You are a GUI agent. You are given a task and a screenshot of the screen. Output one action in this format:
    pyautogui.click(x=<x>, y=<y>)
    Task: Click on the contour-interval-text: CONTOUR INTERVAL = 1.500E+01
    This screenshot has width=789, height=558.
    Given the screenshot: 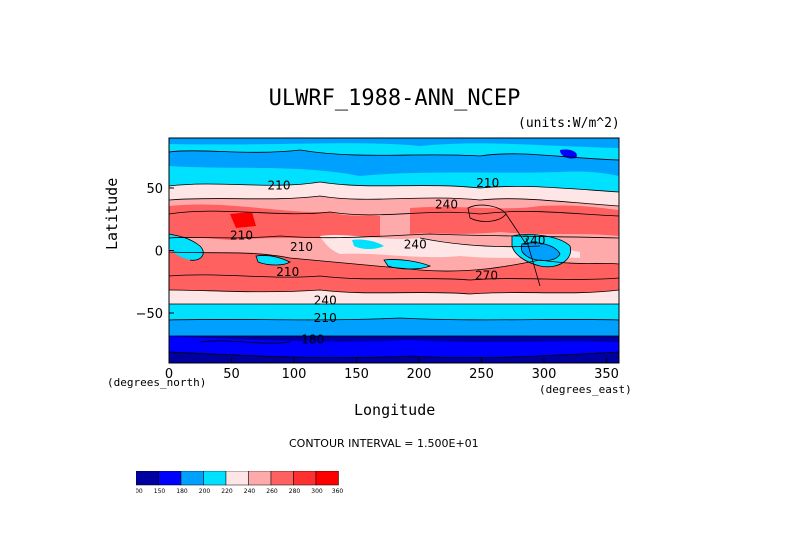 What is the action you would take?
    pyautogui.click(x=384, y=443)
    